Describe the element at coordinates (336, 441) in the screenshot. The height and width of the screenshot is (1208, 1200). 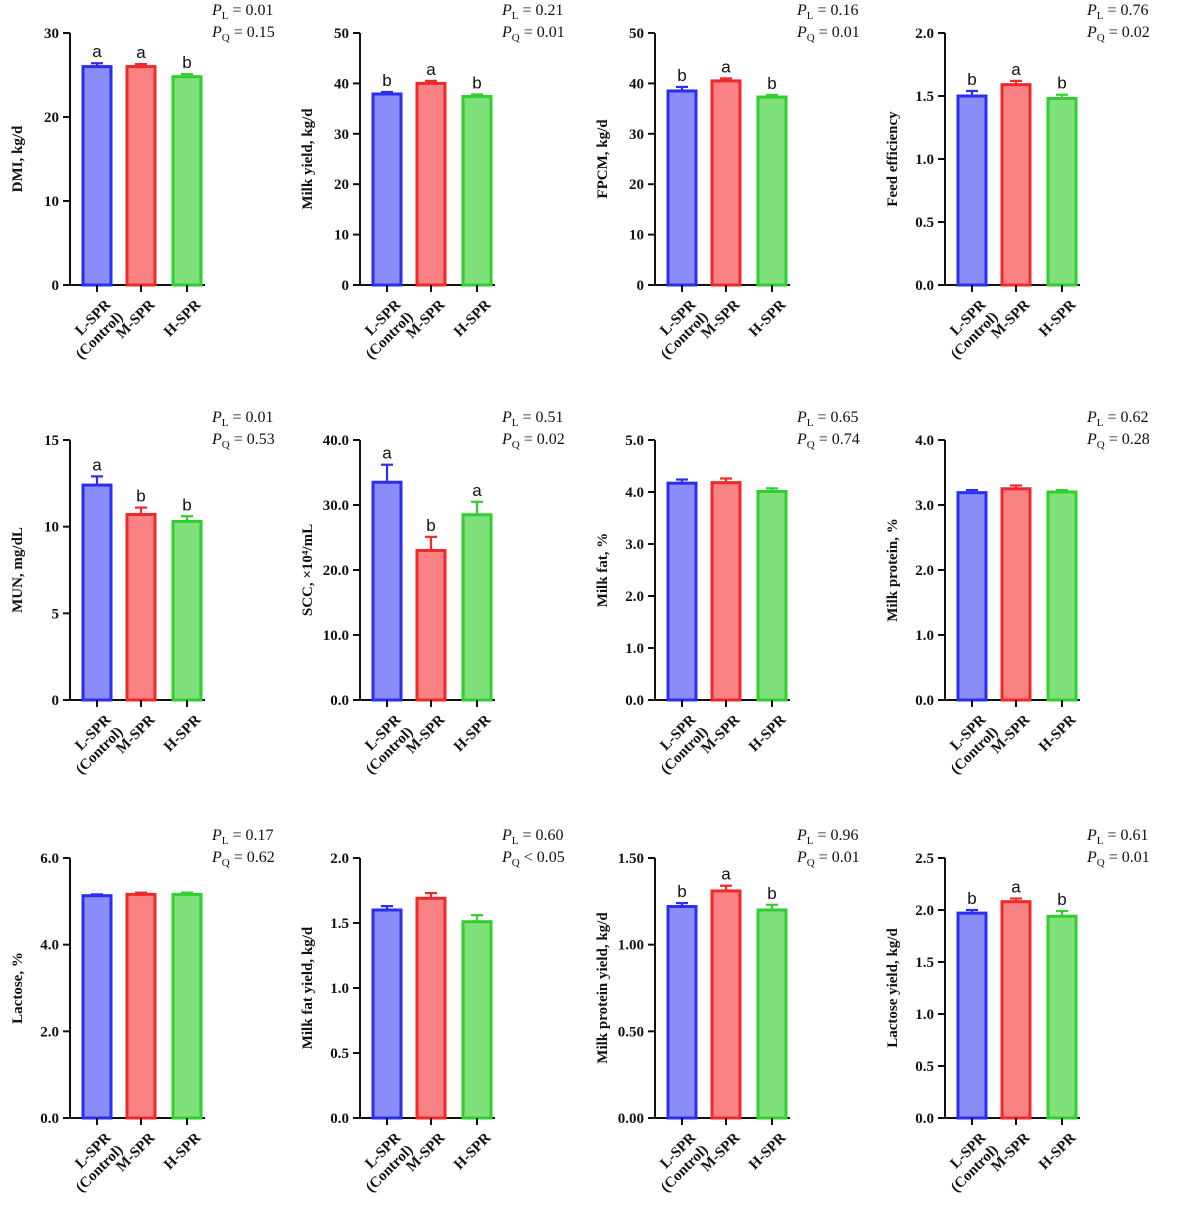
I see `y-tick-label: 40.0` at that location.